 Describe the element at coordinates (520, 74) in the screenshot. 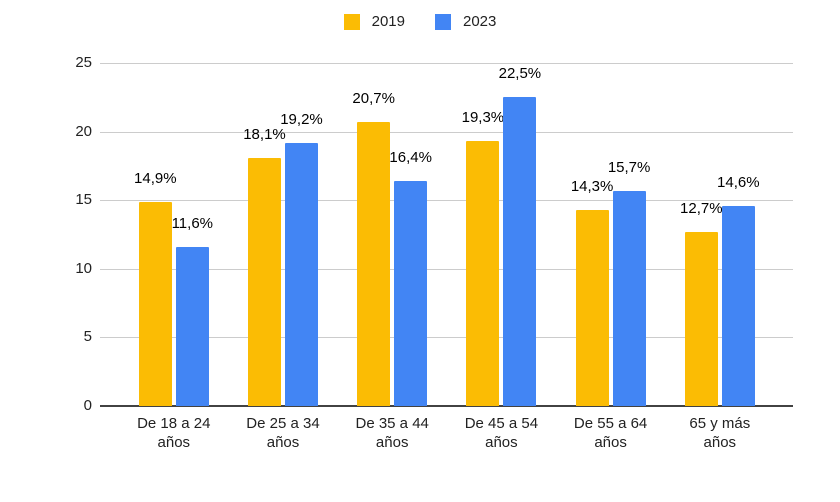

I see `data-label-2023-group-4: 22,5%` at that location.